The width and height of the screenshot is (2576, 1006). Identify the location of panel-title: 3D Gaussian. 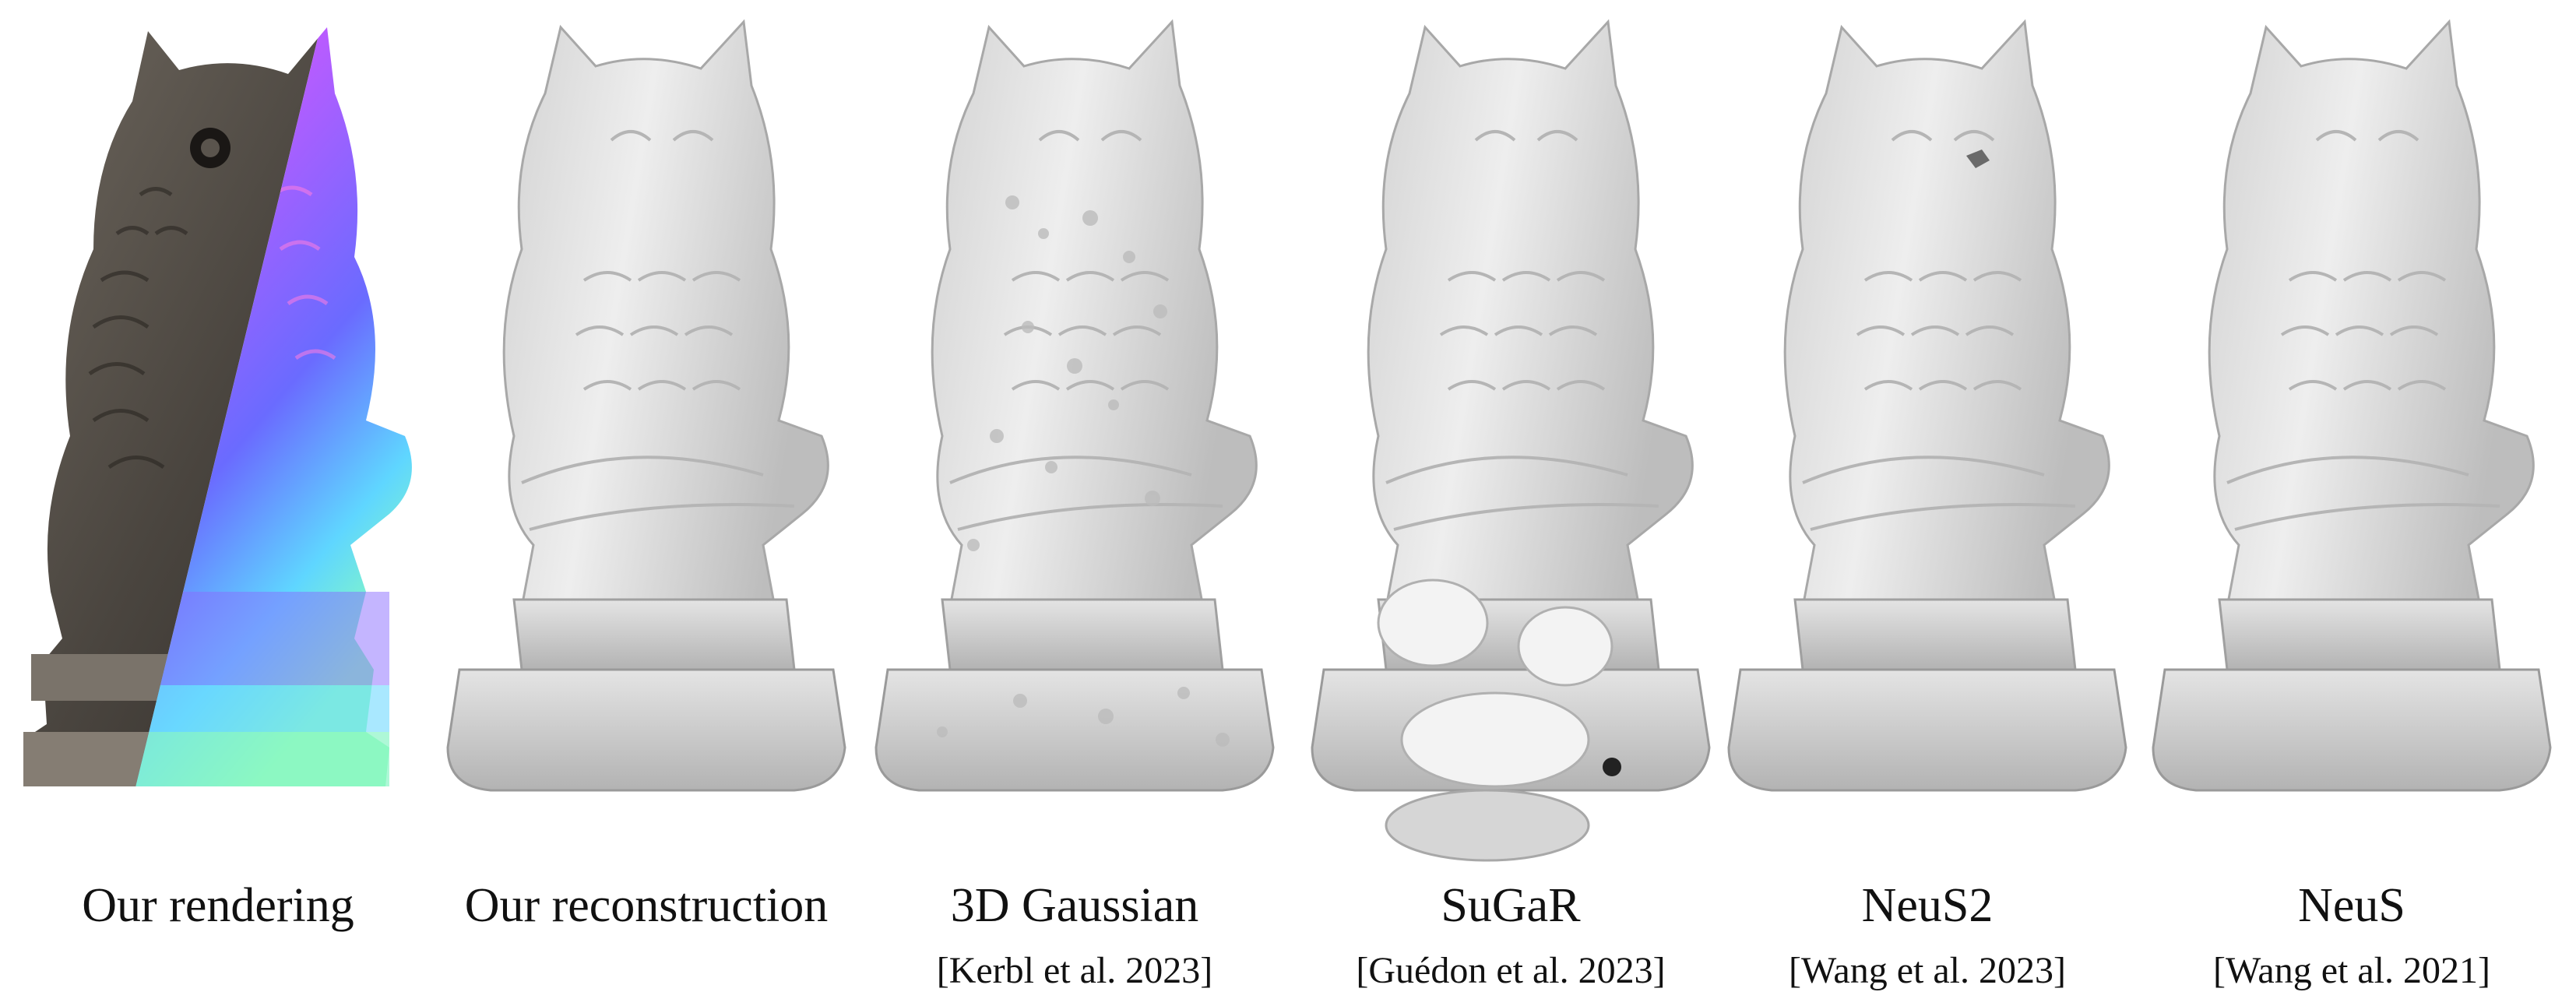
(1074, 905).